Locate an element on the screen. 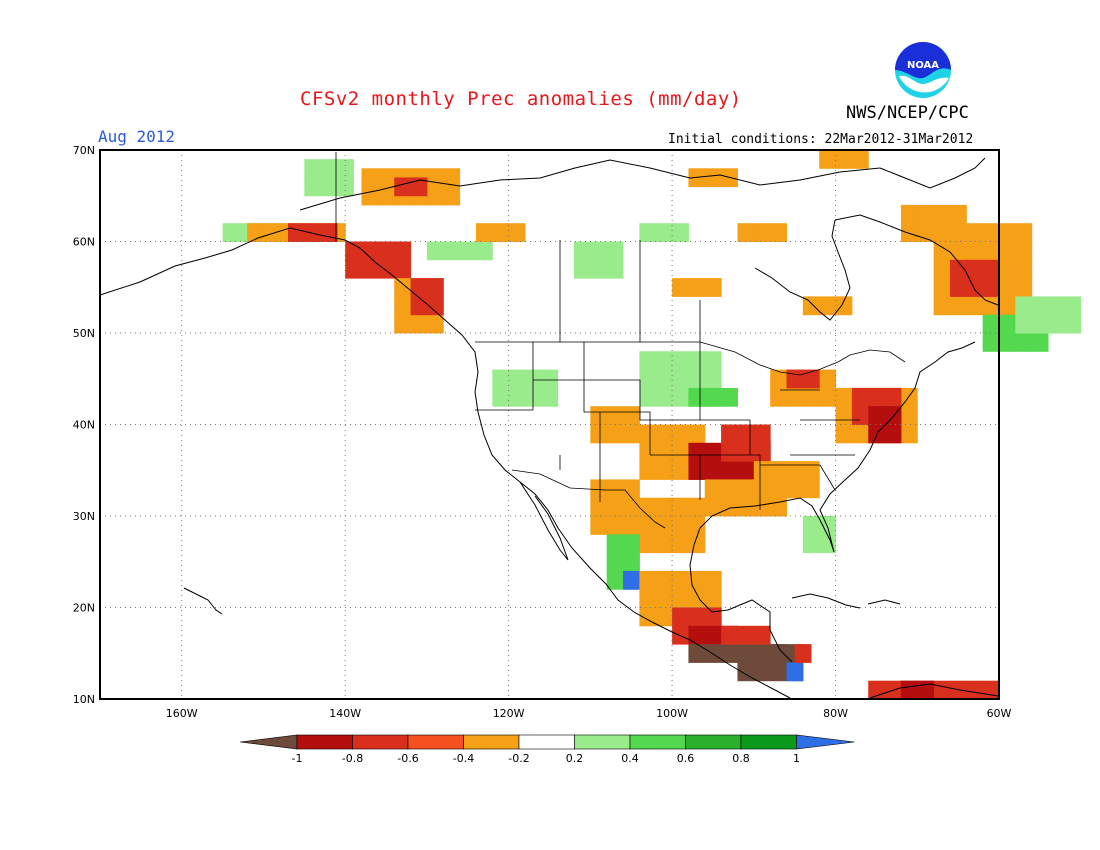  lon-tick-label: 100W is located at coordinates (672, 713).